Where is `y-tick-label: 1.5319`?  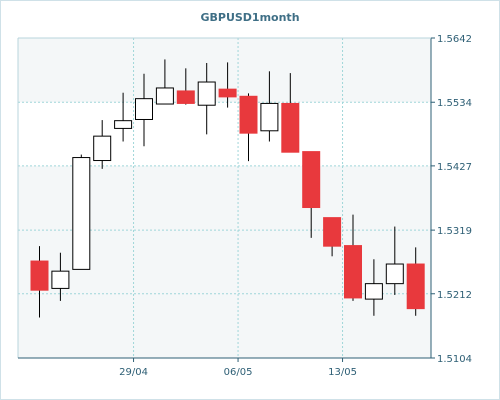
y-tick-label: 1.5319 is located at coordinates (454, 231).